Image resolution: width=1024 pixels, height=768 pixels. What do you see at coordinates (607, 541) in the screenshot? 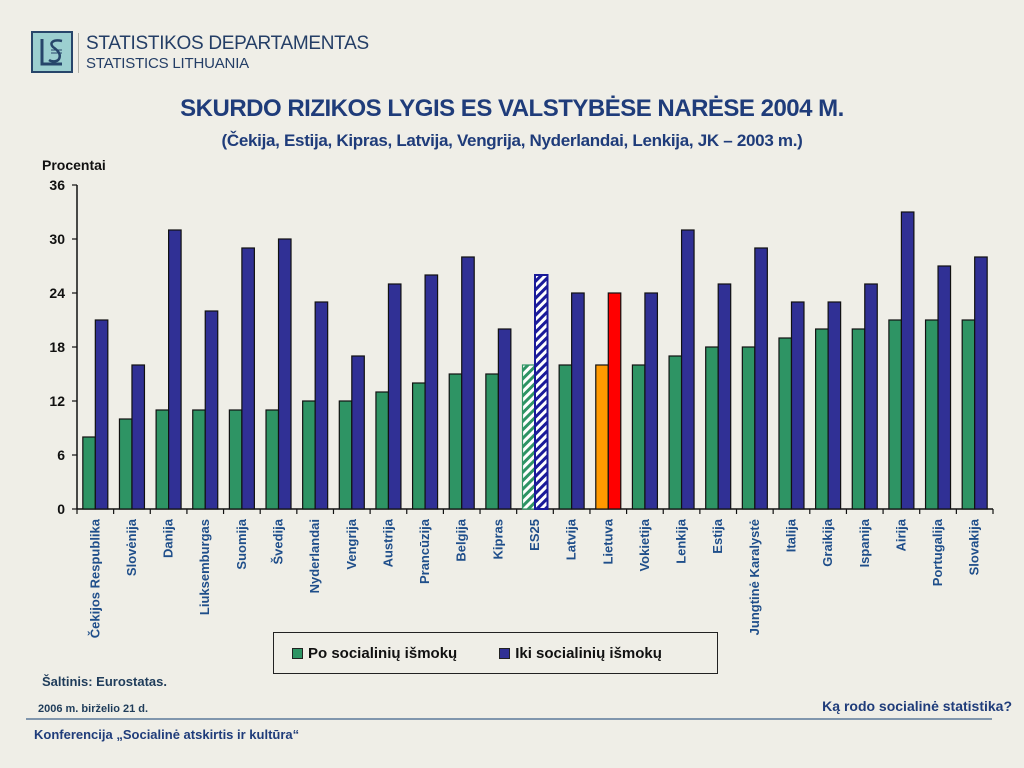
I see `x-tick-label: Lietuva` at bounding box center [607, 541].